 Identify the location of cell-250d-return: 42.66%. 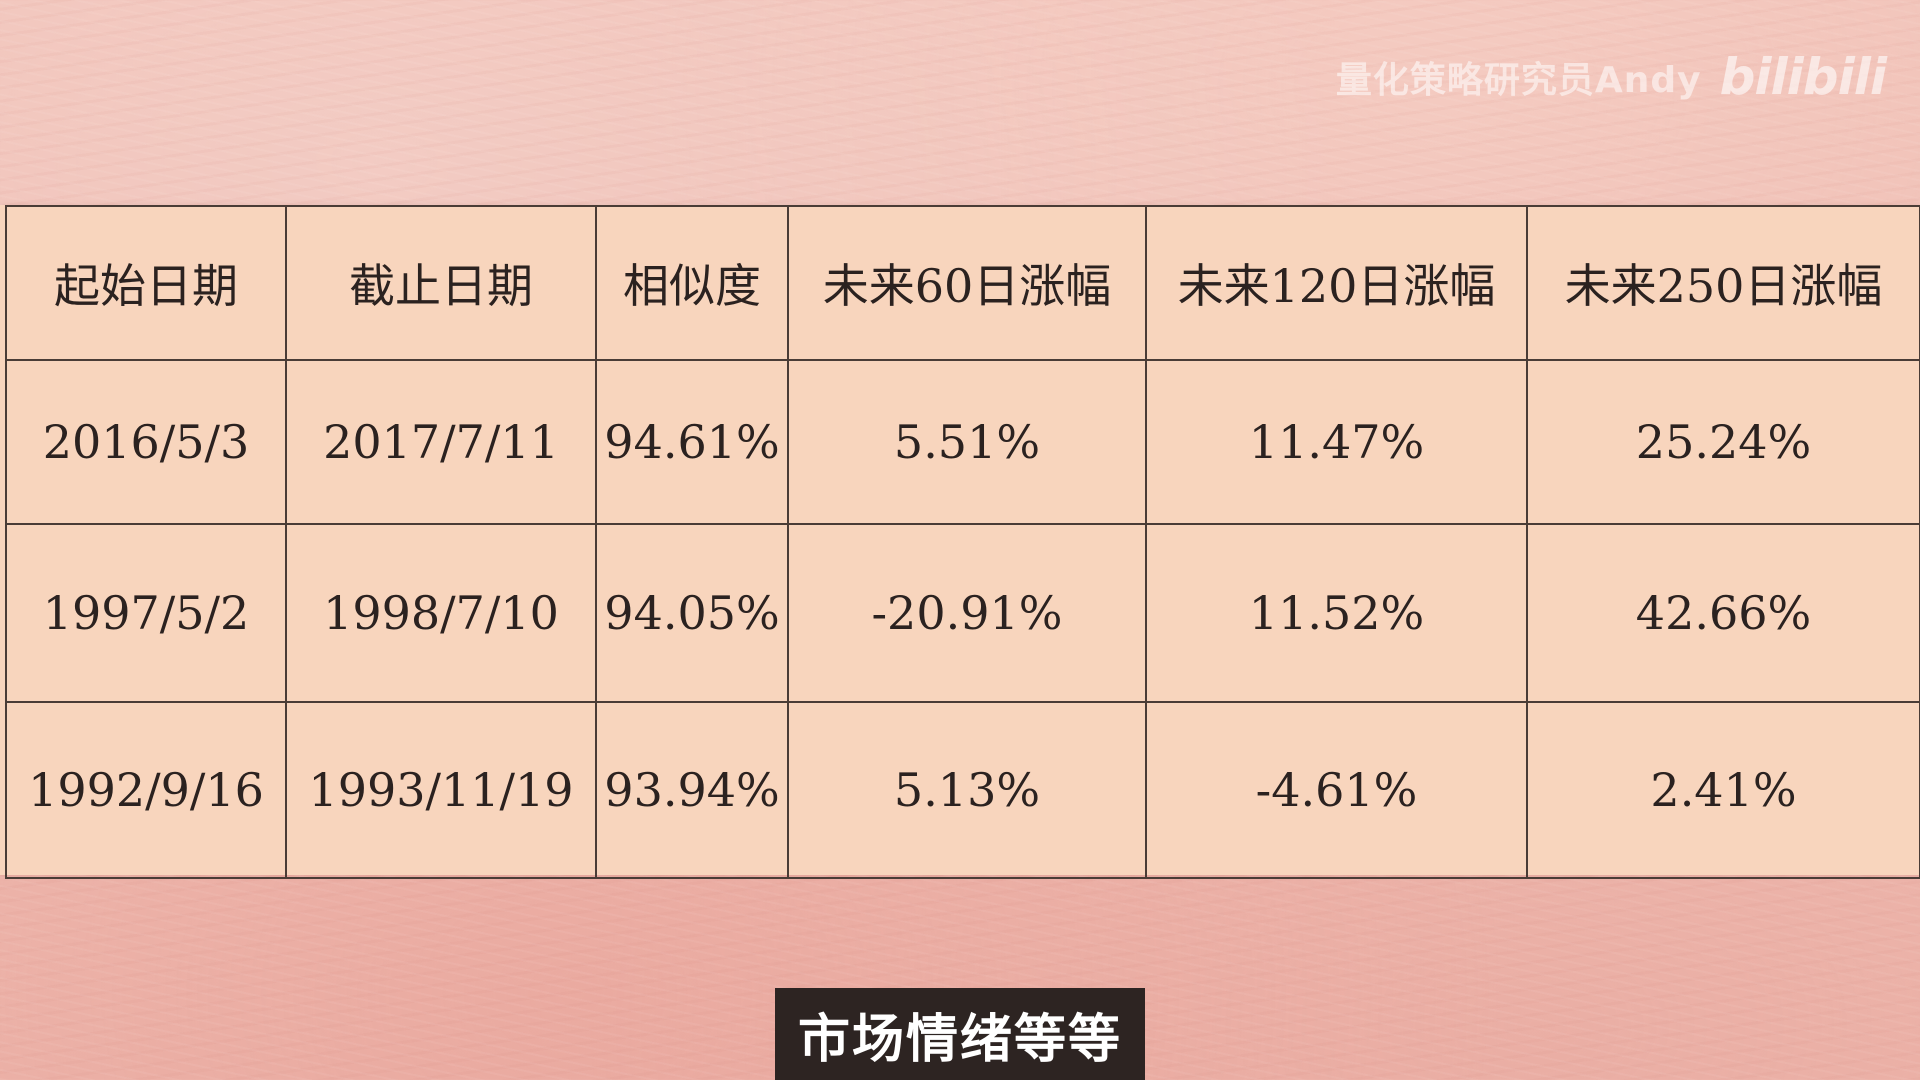
(1723, 613).